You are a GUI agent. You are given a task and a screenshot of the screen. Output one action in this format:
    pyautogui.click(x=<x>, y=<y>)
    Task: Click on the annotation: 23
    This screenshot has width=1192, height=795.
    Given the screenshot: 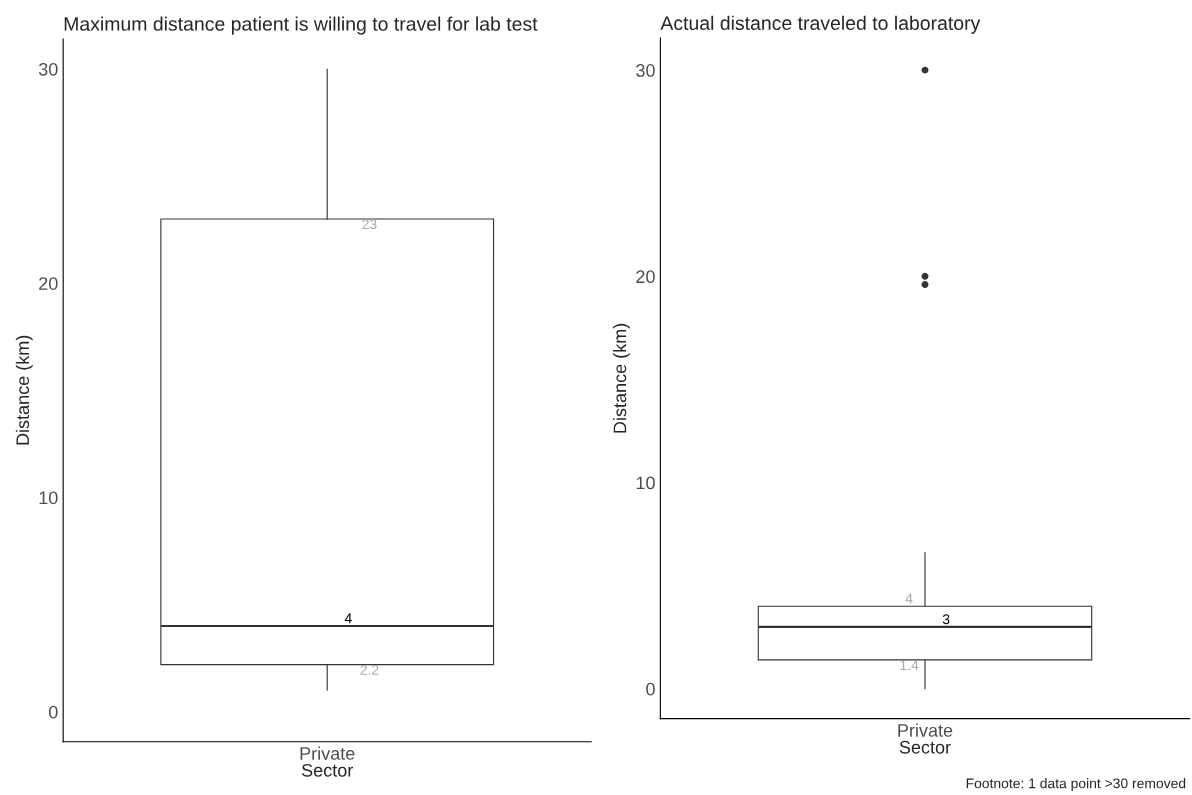 What is the action you would take?
    pyautogui.click(x=369, y=224)
    